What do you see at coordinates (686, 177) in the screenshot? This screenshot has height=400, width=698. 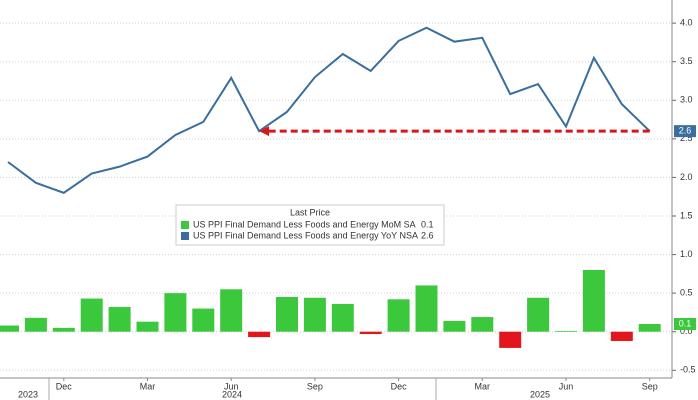 I see `y-tick-label: 2.0` at bounding box center [686, 177].